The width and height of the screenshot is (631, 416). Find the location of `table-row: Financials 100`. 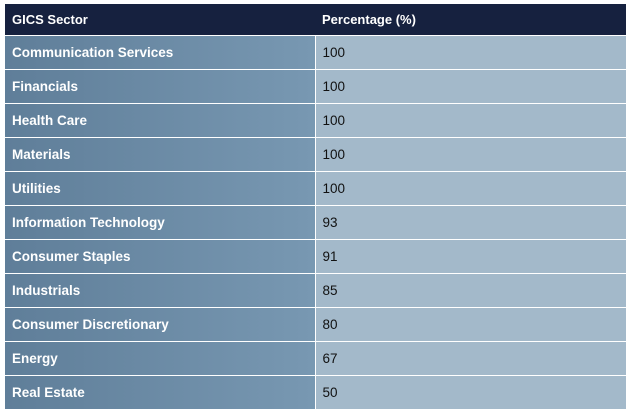

table-row: Financials 100 is located at coordinates (315, 85).